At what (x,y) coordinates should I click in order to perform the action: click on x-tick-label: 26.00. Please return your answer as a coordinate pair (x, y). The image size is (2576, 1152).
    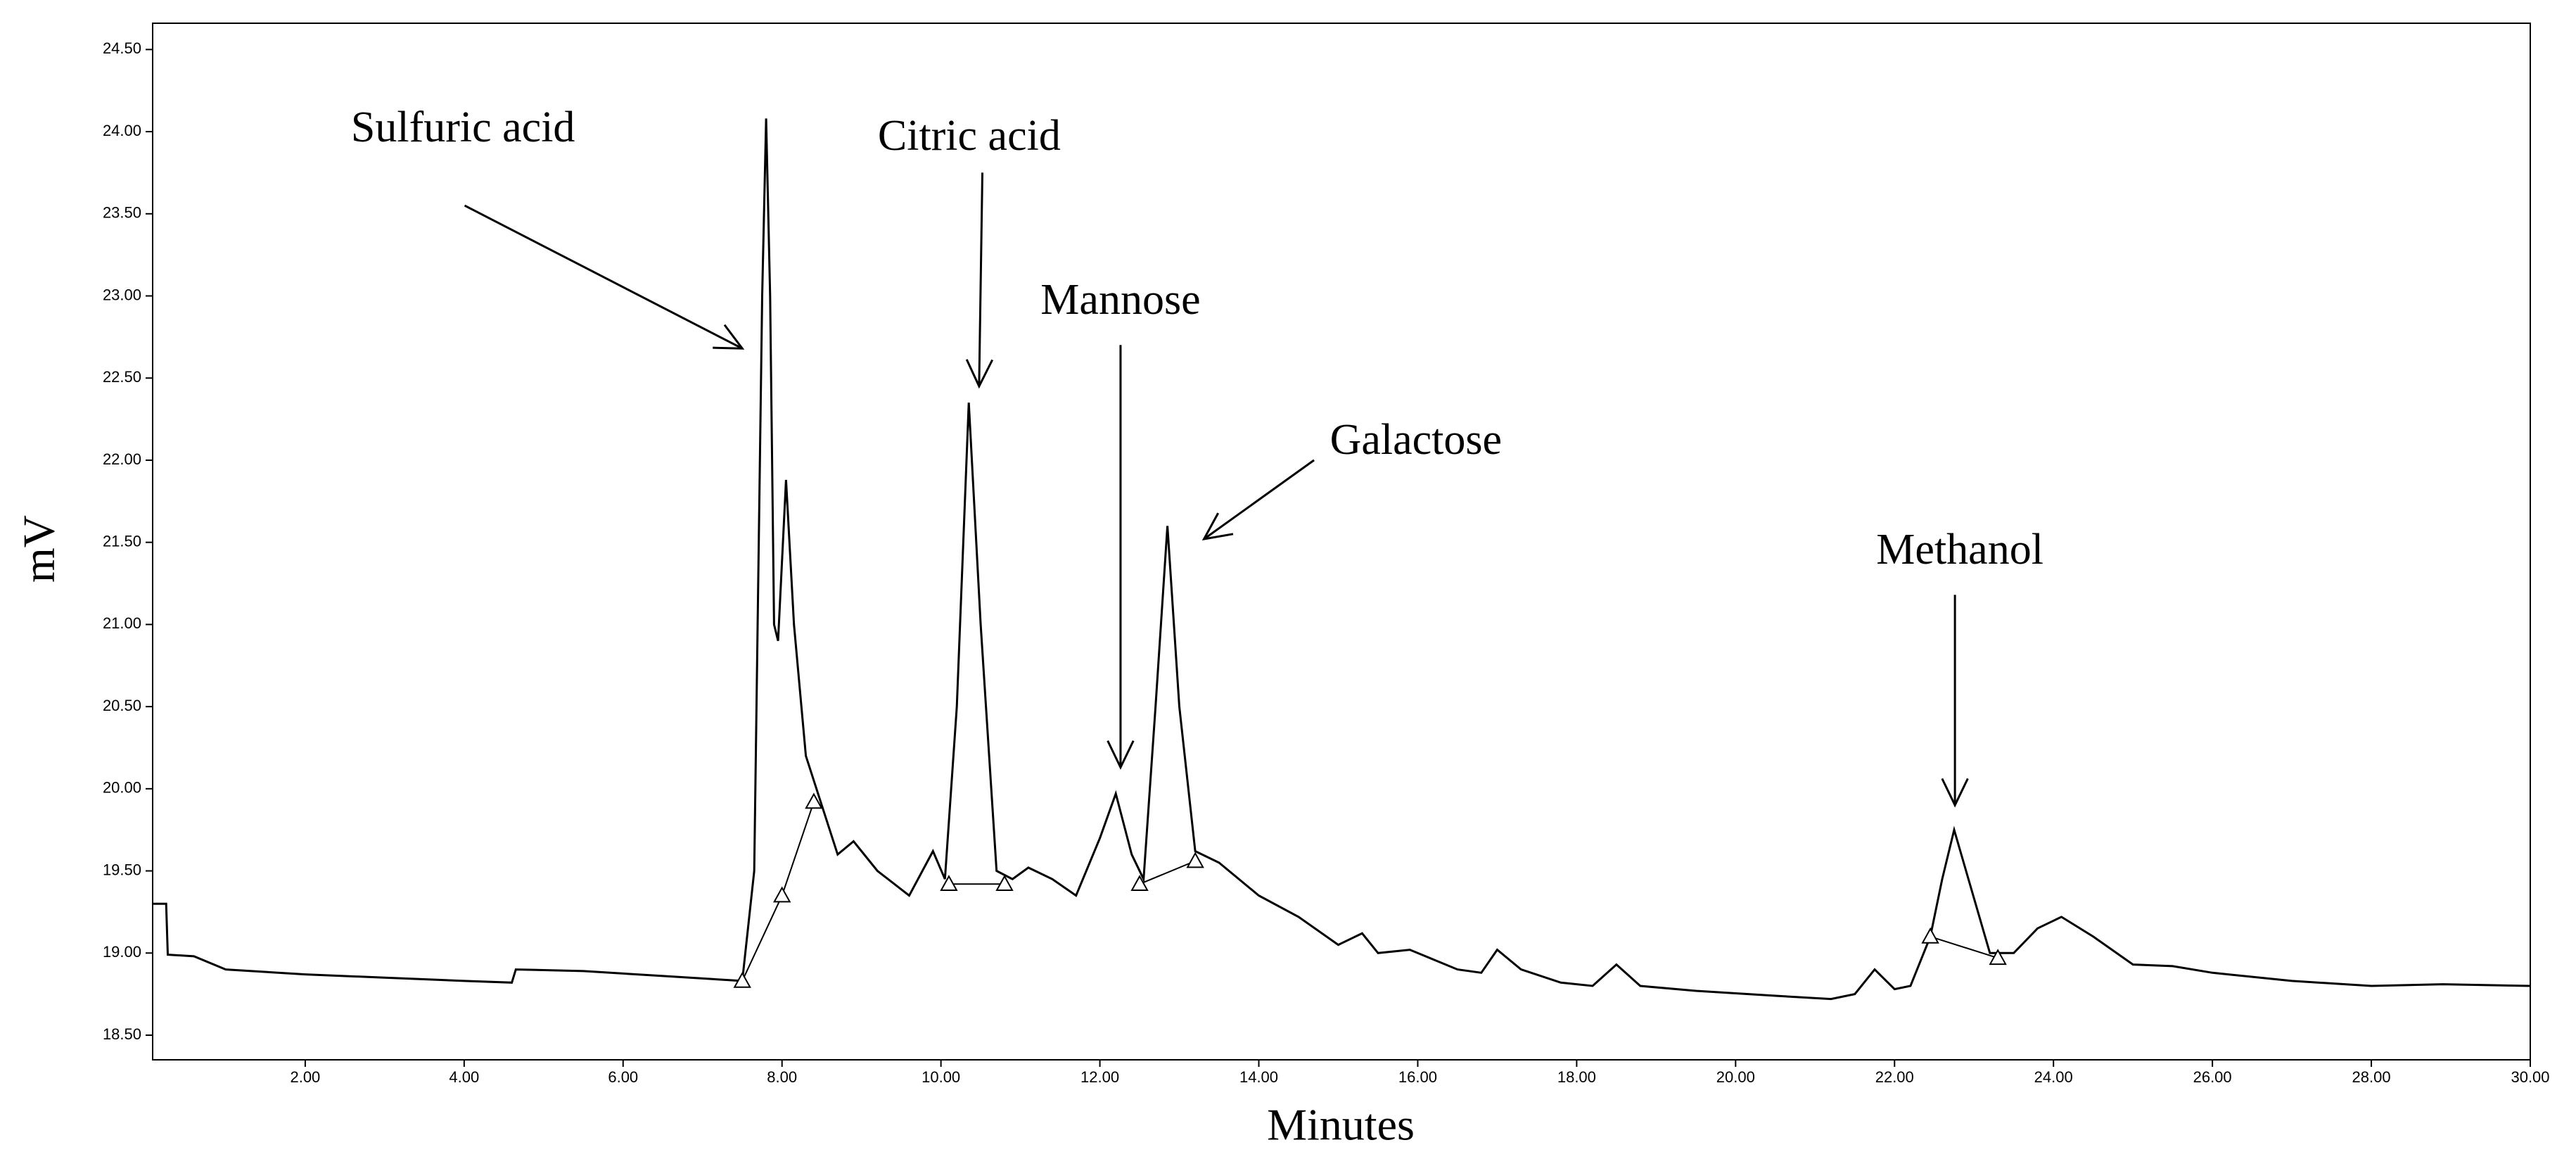
    Looking at the image, I should click on (2212, 1077).